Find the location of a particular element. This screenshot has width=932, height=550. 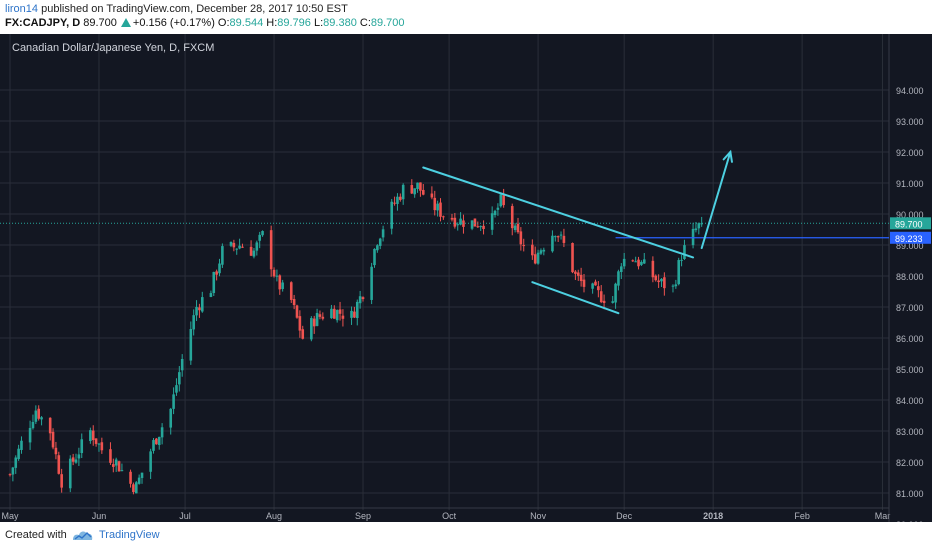

projection-arrow is located at coordinates (716, 200).